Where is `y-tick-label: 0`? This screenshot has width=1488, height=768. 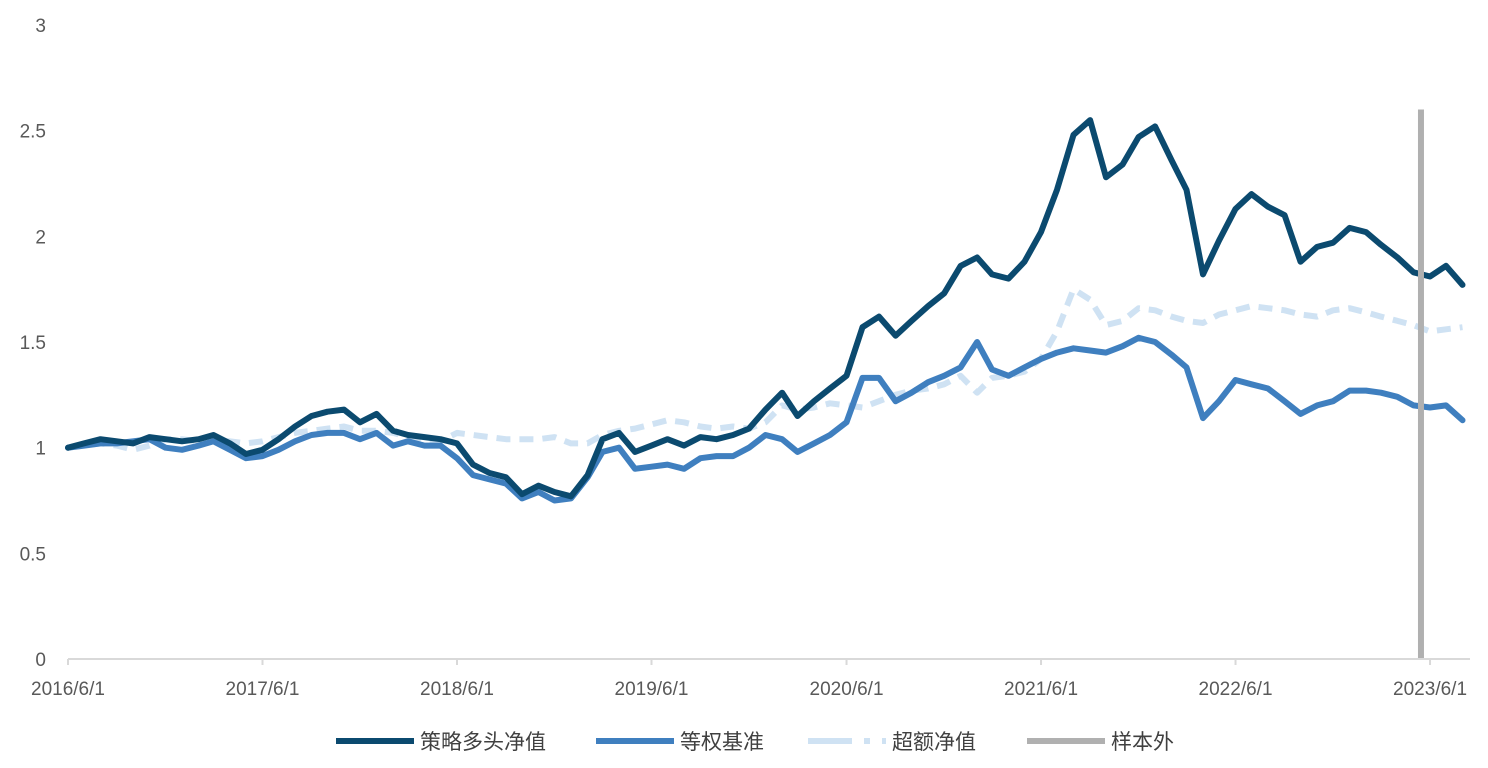 y-tick-label: 0 is located at coordinates (40, 660).